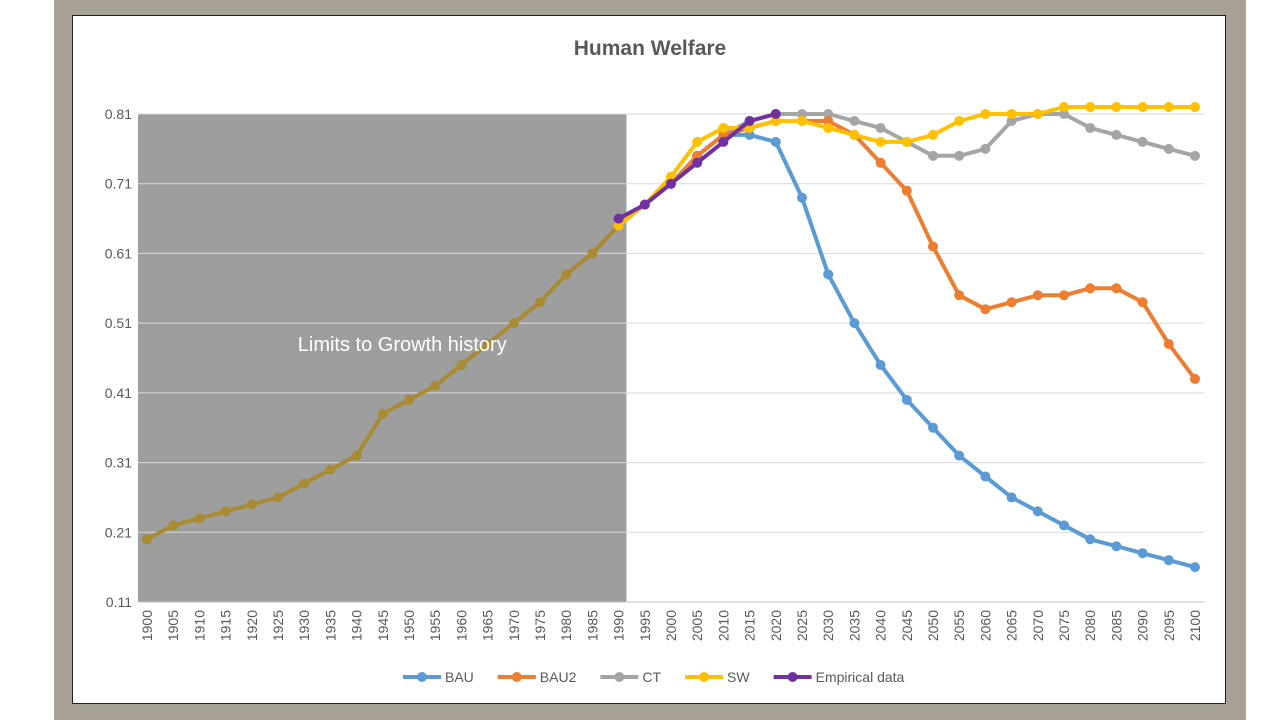  I want to click on x-tick-label: 2075, so click(1064, 625).